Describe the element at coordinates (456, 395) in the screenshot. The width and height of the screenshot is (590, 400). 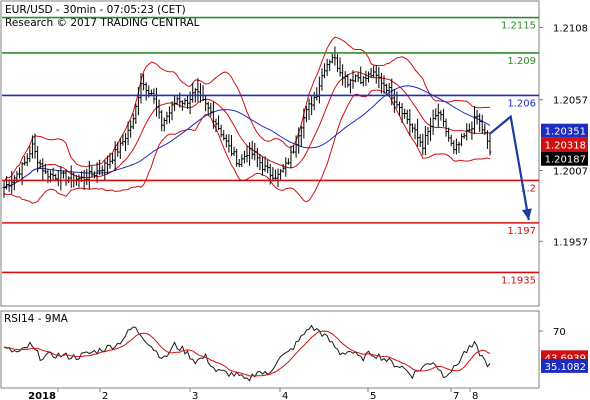
I see `x-tick-label: 7` at that location.